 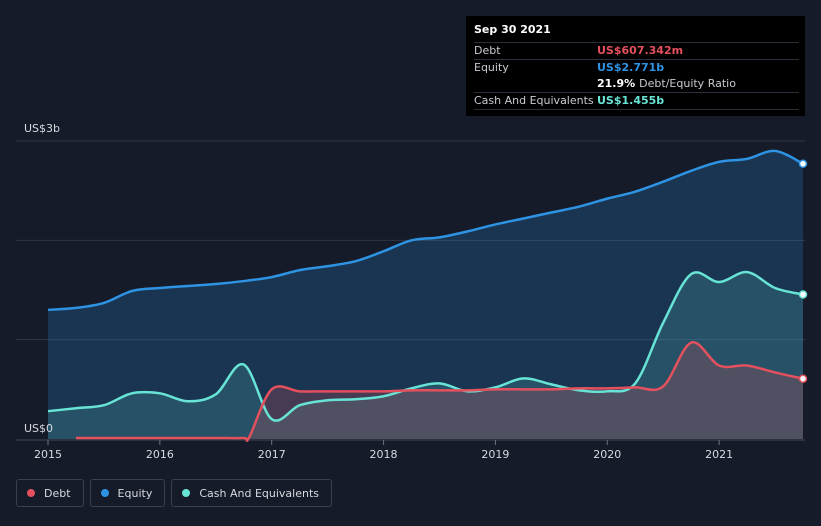 I want to click on y-axis-top-label: US$3b, so click(x=42, y=128).